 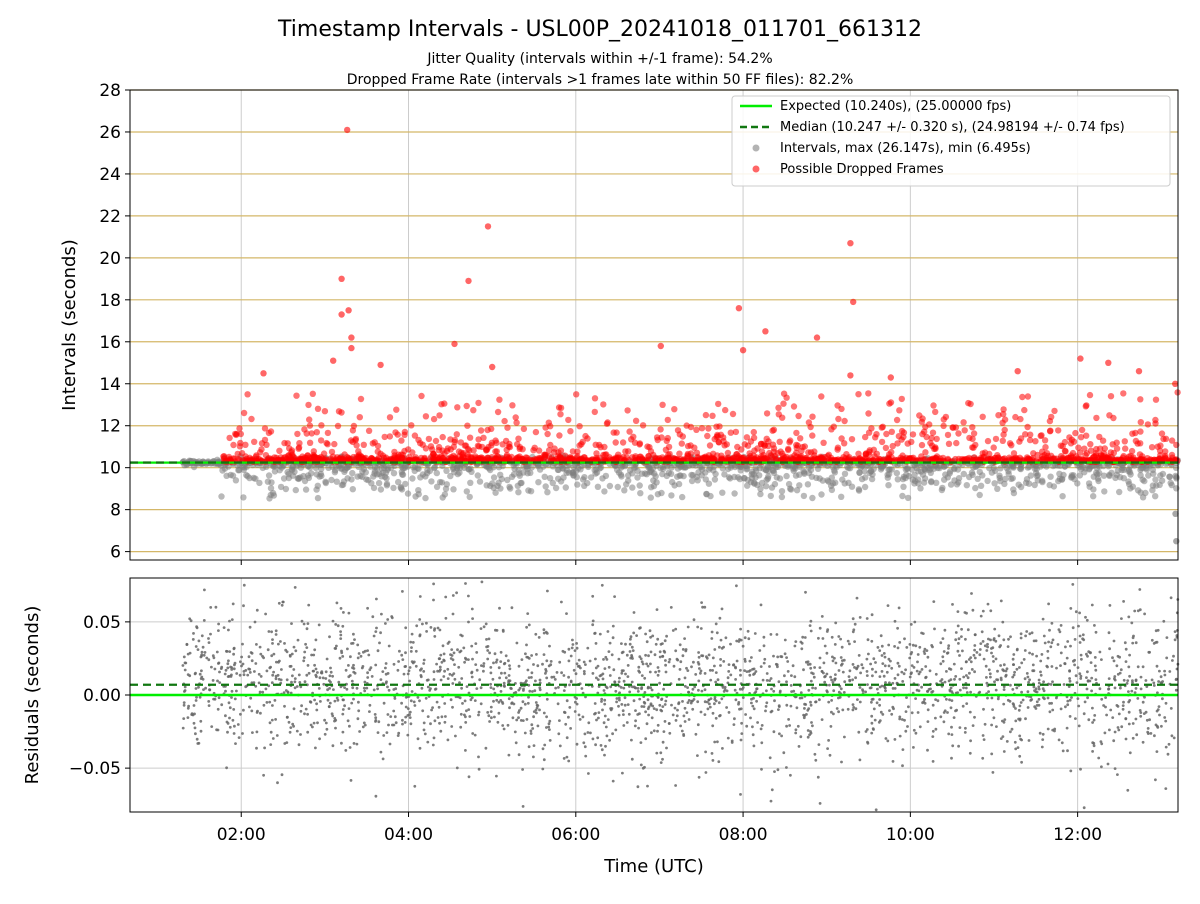 What do you see at coordinates (115, 553) in the screenshot?
I see `intervals-ytick-label: 6` at bounding box center [115, 553].